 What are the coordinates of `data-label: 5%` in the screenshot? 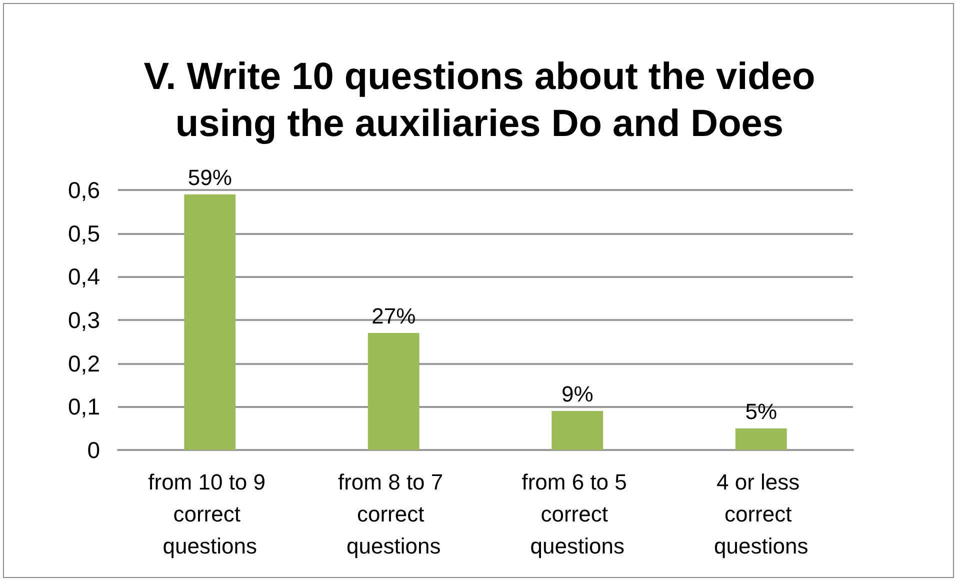 It's located at (761, 411).